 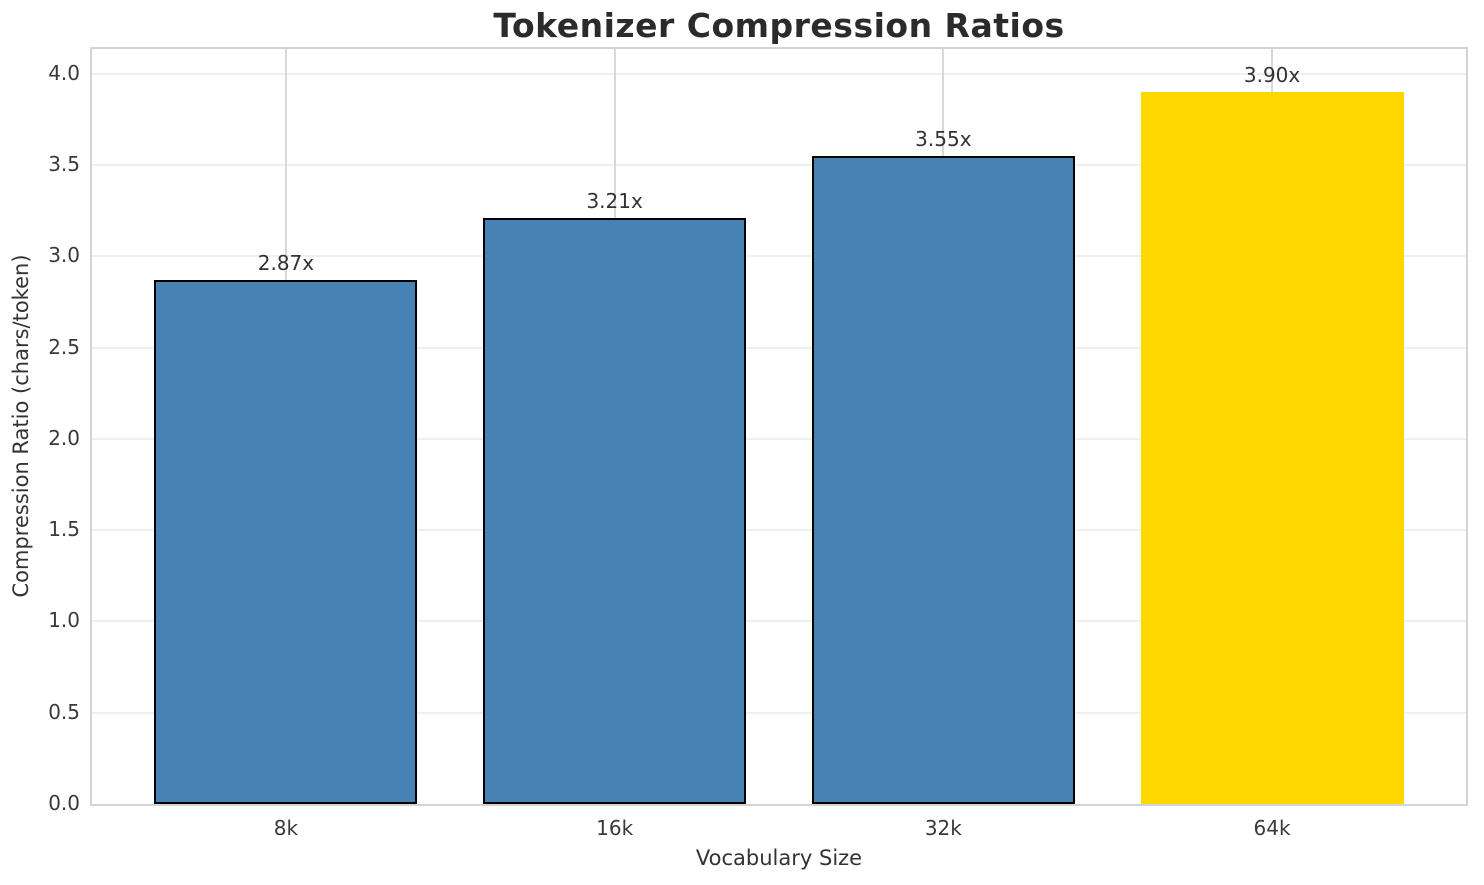 What do you see at coordinates (64, 803) in the screenshot?
I see `y-tick-label: 0.0` at bounding box center [64, 803].